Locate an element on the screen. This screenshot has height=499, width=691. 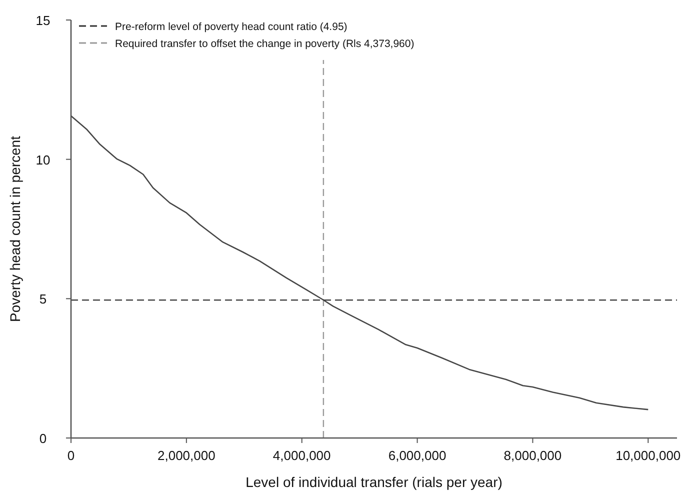
legend-label: Pre-reform level of poverty head count ratio (4.95) is located at coordinates (231, 27).